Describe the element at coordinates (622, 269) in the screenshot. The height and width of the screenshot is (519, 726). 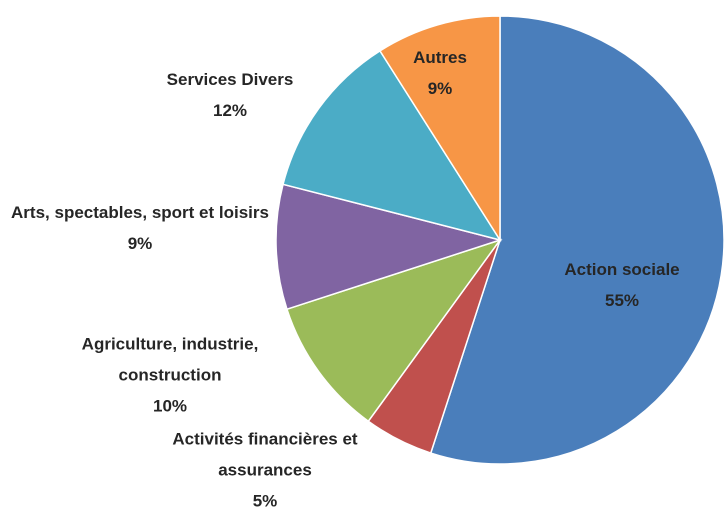
I see `category-name: Action sociale` at that location.